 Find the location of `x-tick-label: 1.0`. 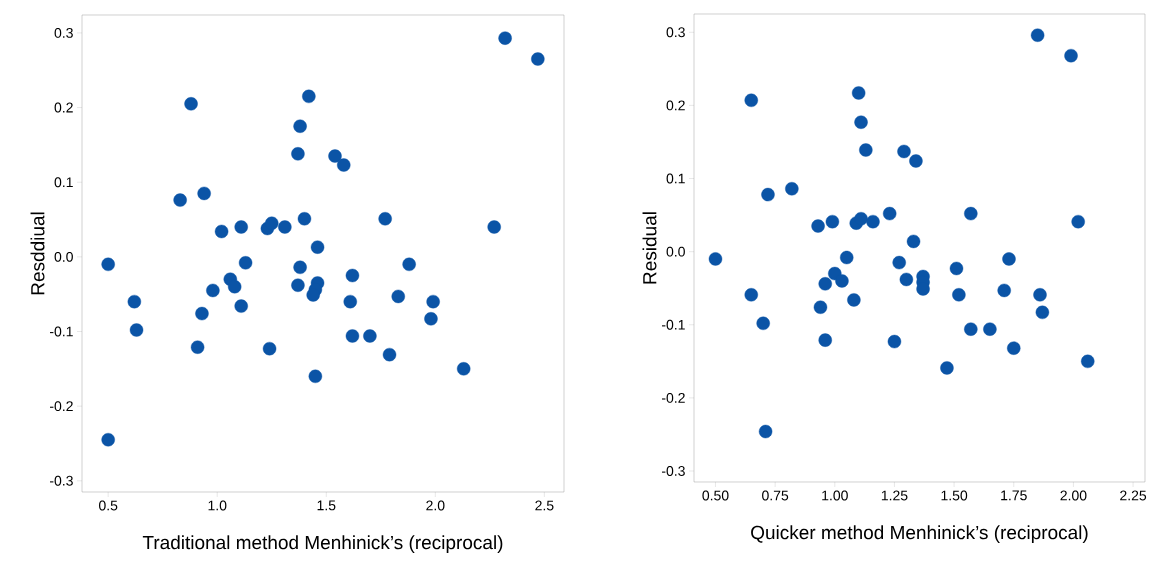

x-tick-label: 1.0 is located at coordinates (217, 505).